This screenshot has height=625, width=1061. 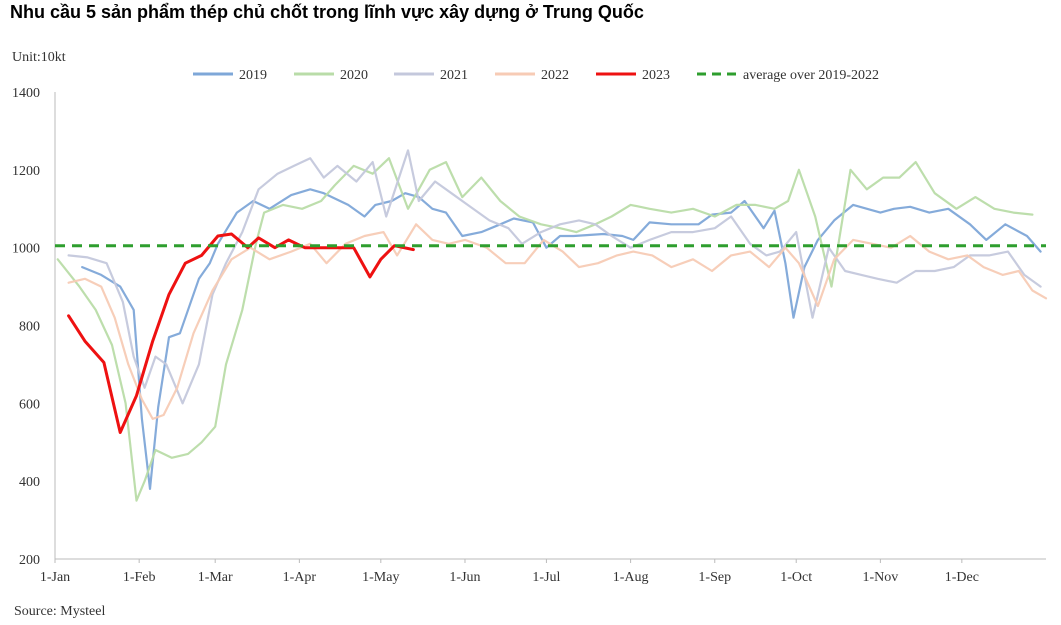 What do you see at coordinates (380, 577) in the screenshot?
I see `x-tick-label: 1-May` at bounding box center [380, 577].